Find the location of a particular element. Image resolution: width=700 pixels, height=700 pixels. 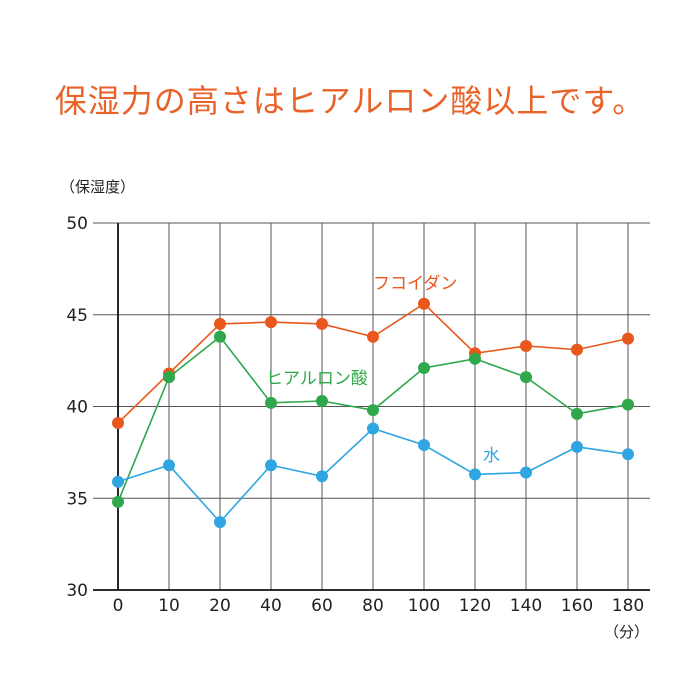

x-tick-20: 20 is located at coordinates (220, 606).